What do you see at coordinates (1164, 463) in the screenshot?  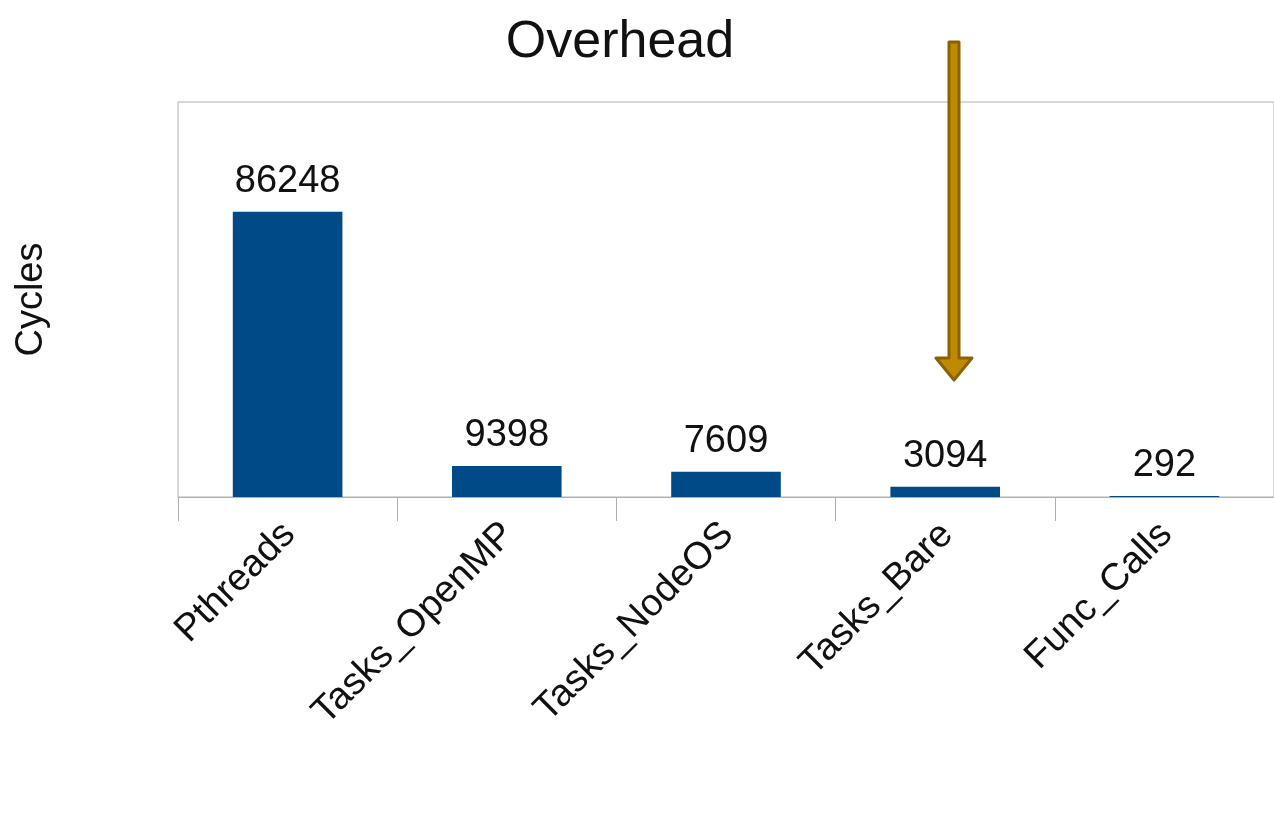 I see `data-label: 292` at bounding box center [1164, 463].